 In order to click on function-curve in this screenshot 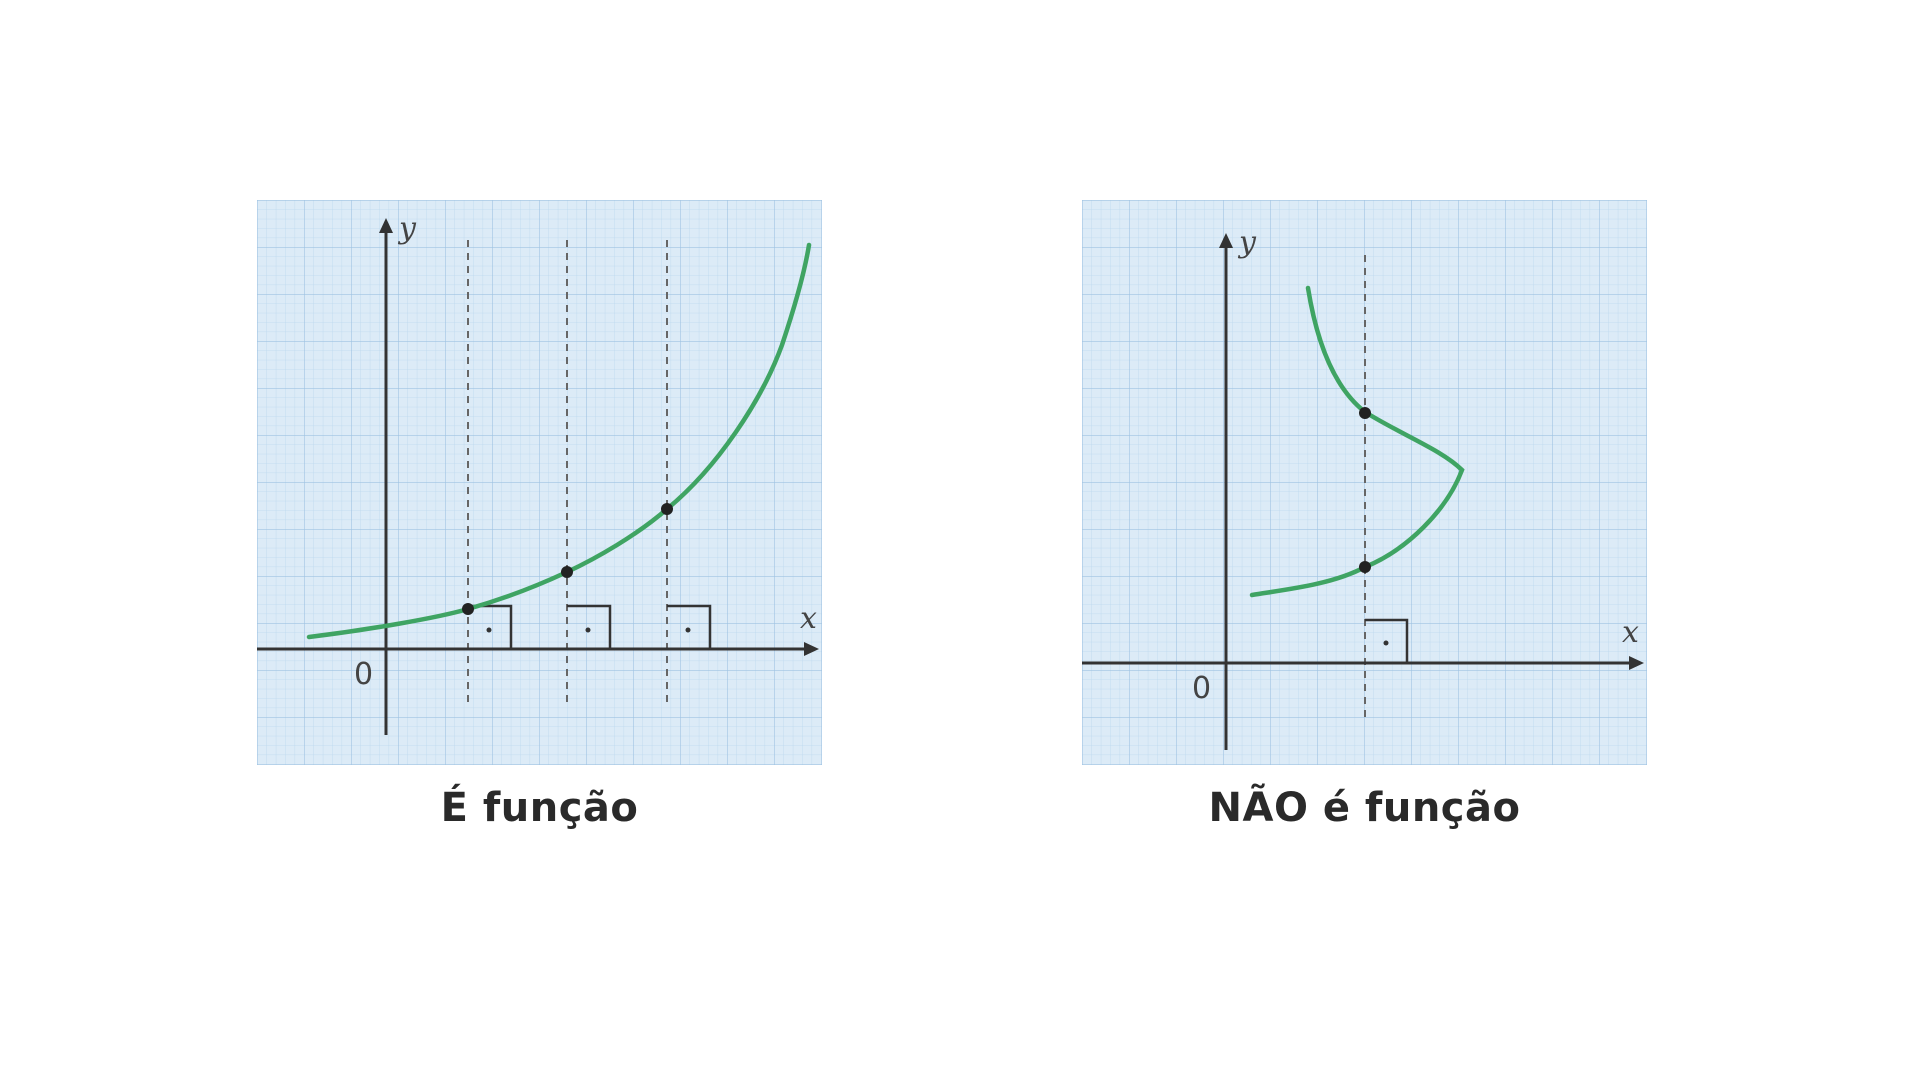, I will do `click(559, 441)`.